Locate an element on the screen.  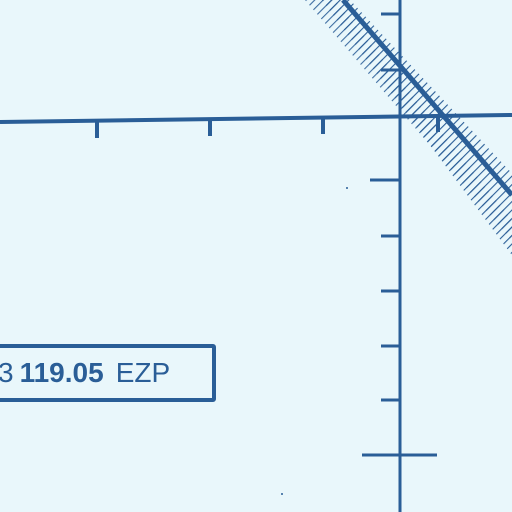
station-identifier: EZP is located at coordinates (143, 372).